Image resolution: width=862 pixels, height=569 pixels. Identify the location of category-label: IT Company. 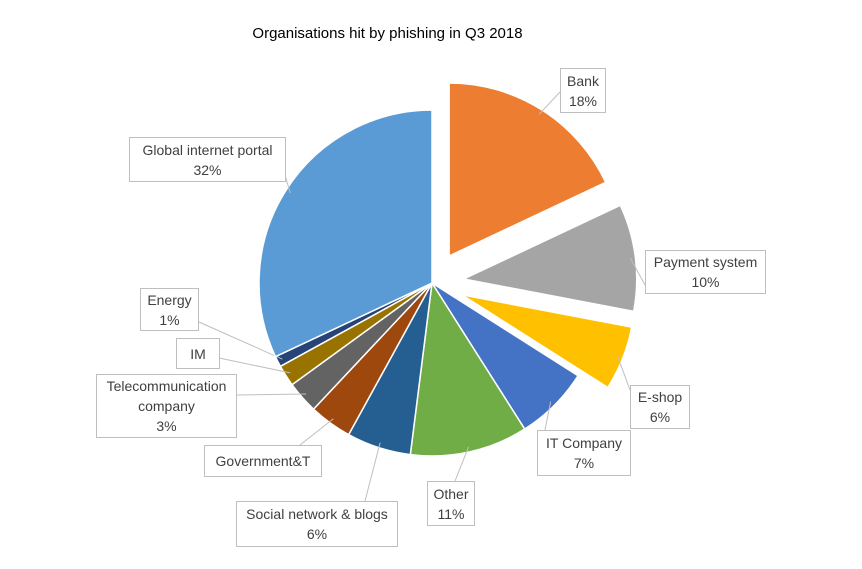
(584, 443).